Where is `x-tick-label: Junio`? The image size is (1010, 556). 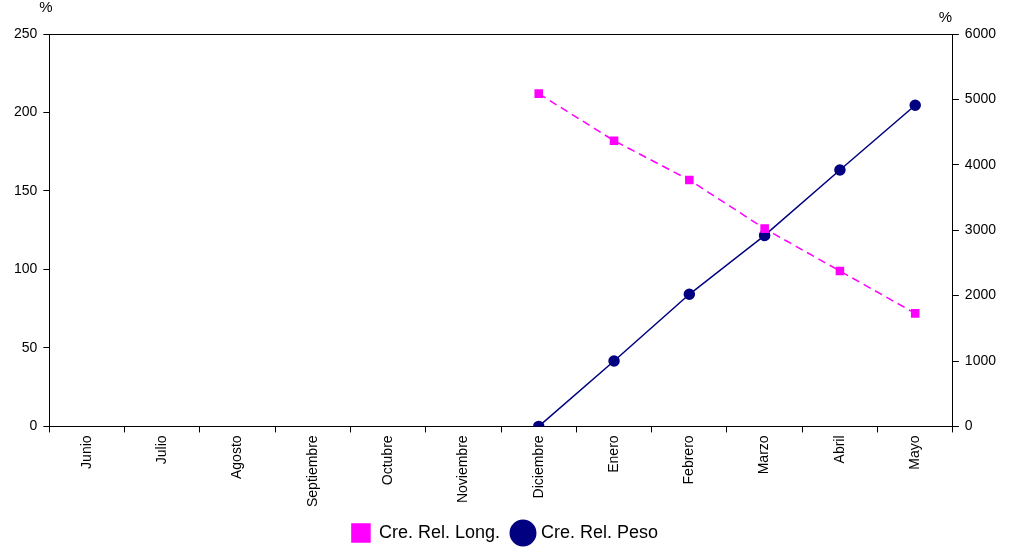 x-tick-label: Junio is located at coordinates (85, 452).